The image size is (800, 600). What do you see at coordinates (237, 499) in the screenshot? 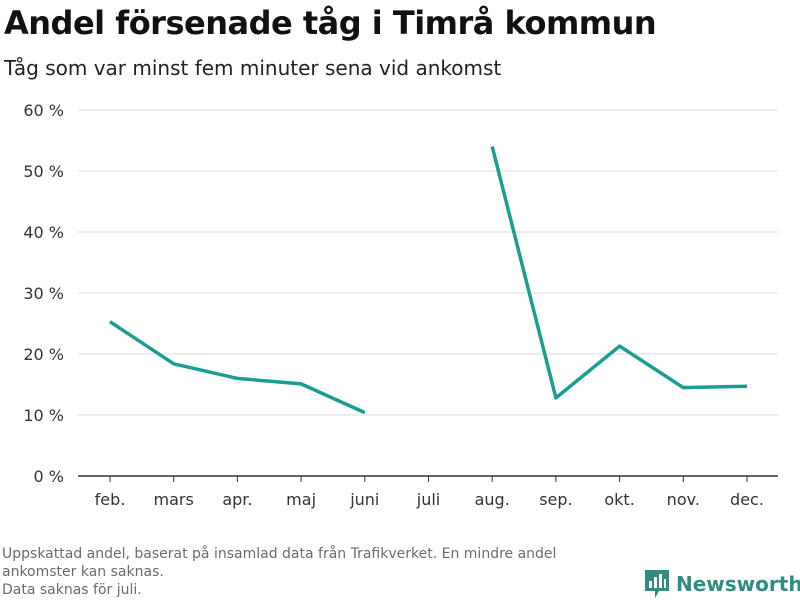
I see `x-tick-label: apr.` at bounding box center [237, 499].